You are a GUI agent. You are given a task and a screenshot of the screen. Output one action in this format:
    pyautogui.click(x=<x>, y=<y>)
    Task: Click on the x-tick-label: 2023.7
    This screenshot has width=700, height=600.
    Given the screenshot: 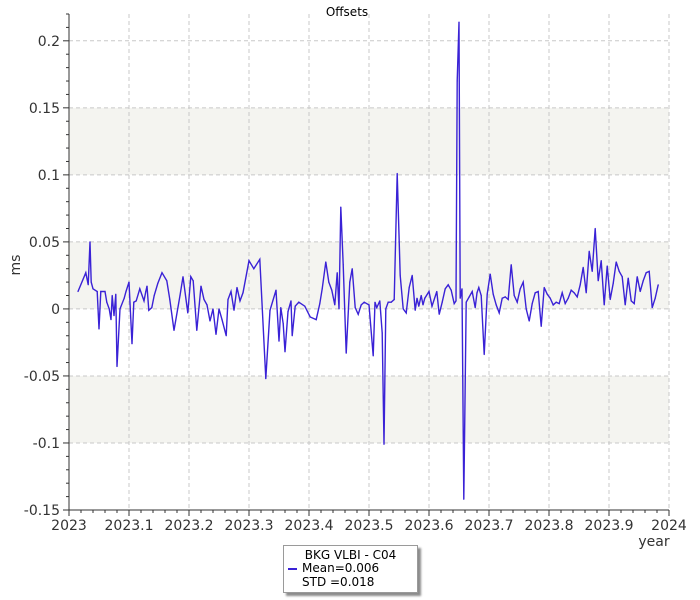 What is the action you would take?
    pyautogui.click(x=489, y=526)
    